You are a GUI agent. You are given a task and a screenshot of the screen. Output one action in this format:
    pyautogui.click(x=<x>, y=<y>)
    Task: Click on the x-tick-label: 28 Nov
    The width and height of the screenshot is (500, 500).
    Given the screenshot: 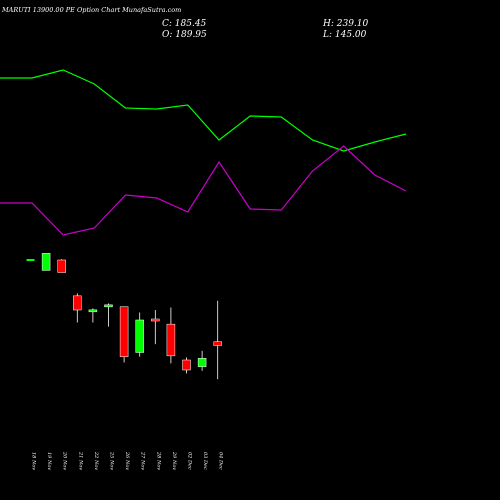 What is the action you would take?
    pyautogui.click(x=158, y=460)
    